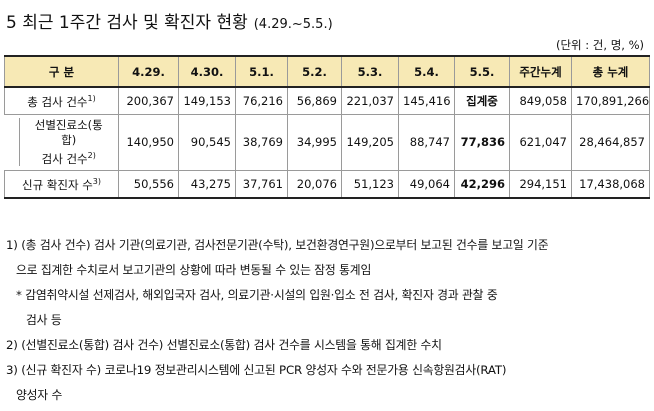  Describe the element at coordinates (61, 142) in the screenshot. I see `row-label: 선별진료소(통 합) 검사 건수2)` at that location.